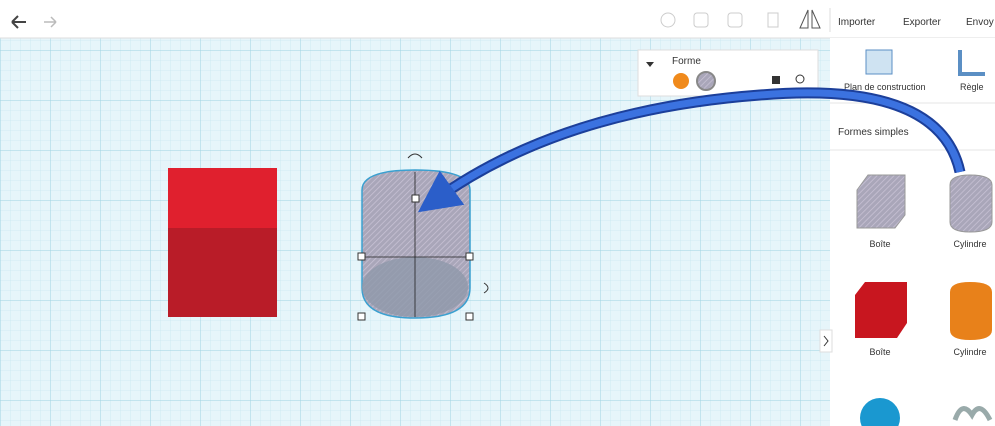 The width and height of the screenshot is (995, 426). I want to click on solid-option, so click(681, 81).